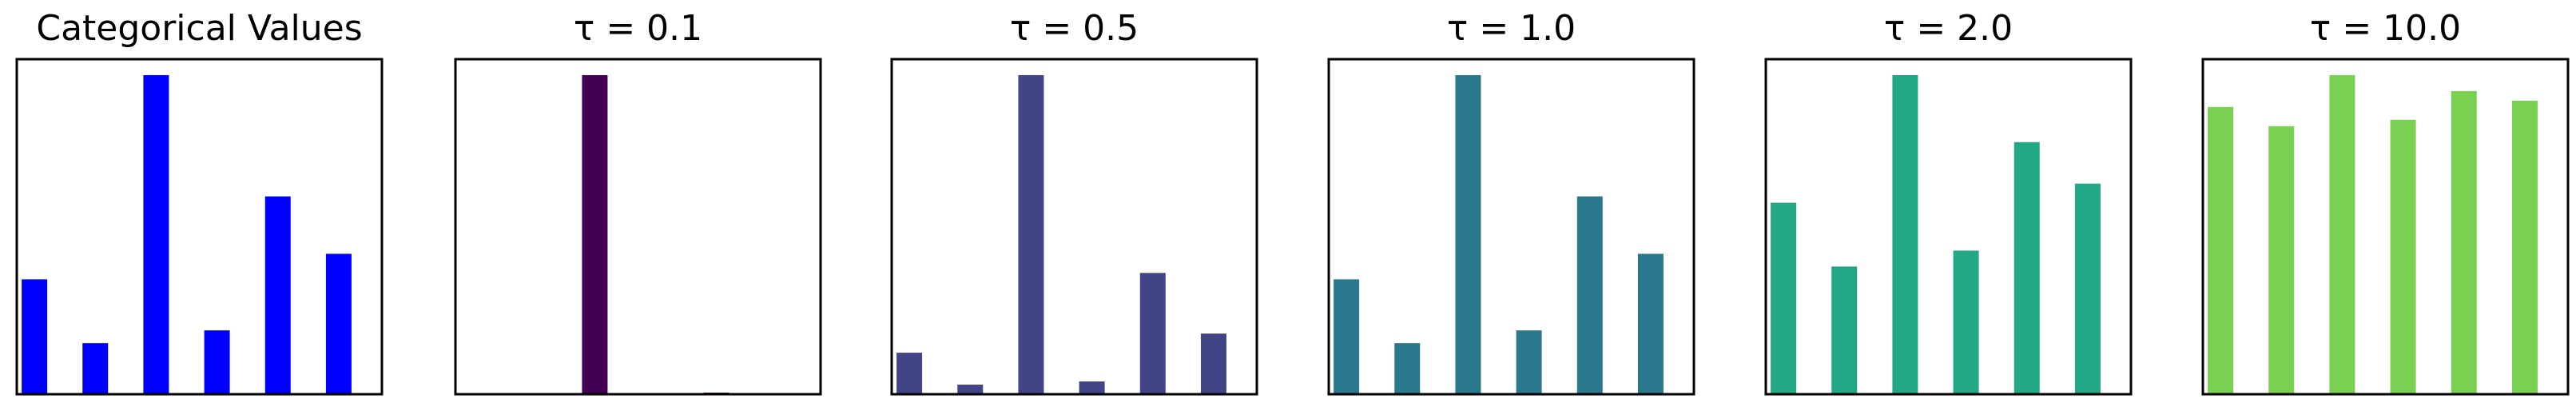  What do you see at coordinates (2385, 28) in the screenshot?
I see `chart-title: τ = 10.0` at bounding box center [2385, 28].